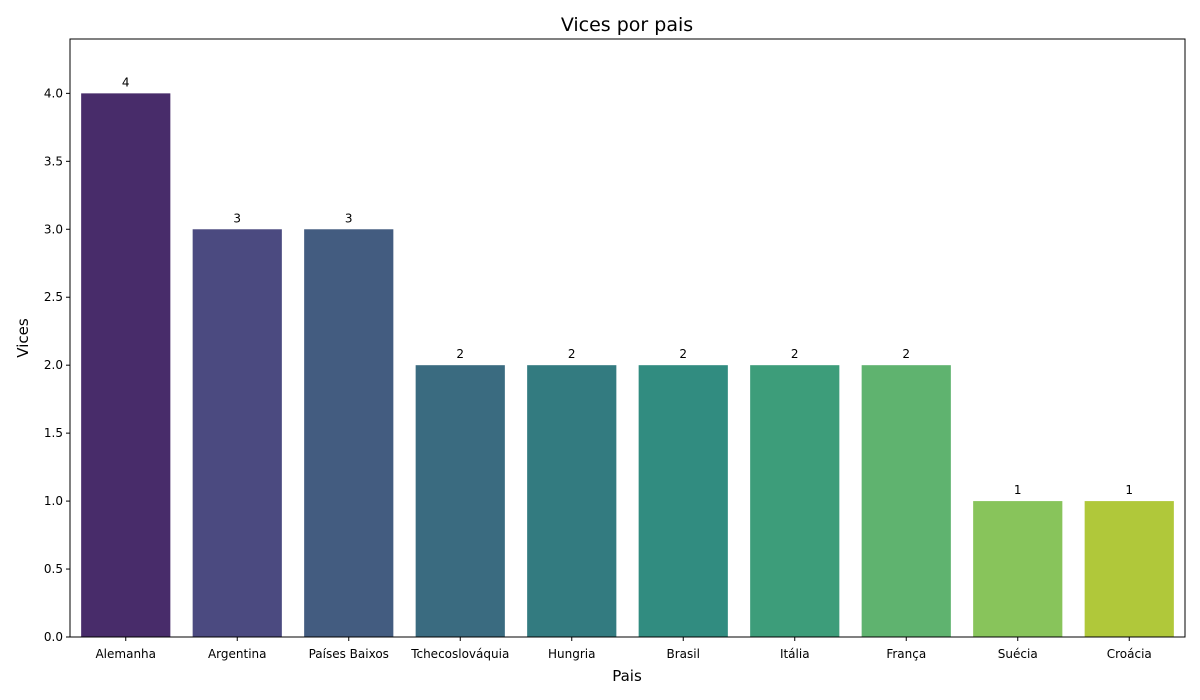 The image size is (1200, 700). I want to click on y-axis-title: Vices, so click(23, 338).